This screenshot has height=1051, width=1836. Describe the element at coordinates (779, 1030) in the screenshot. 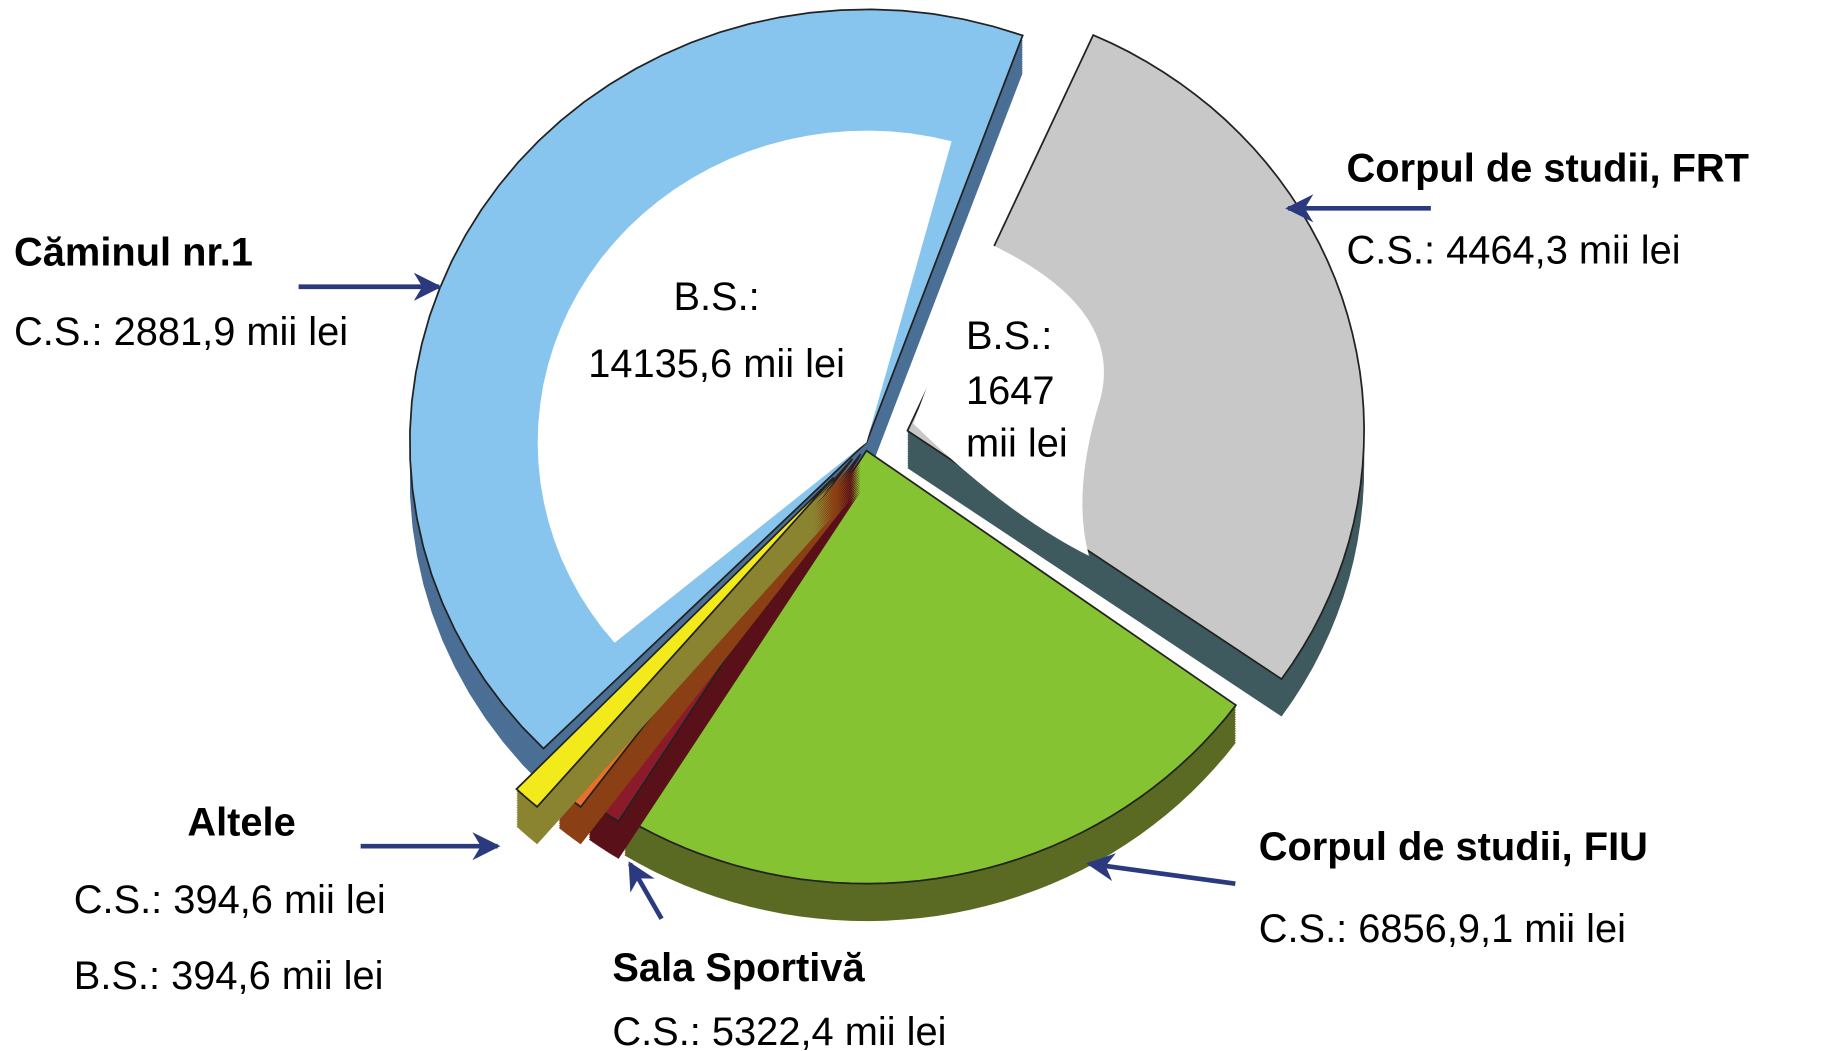

I see `label-text: C.S.: 5322,4 mii lei` at that location.